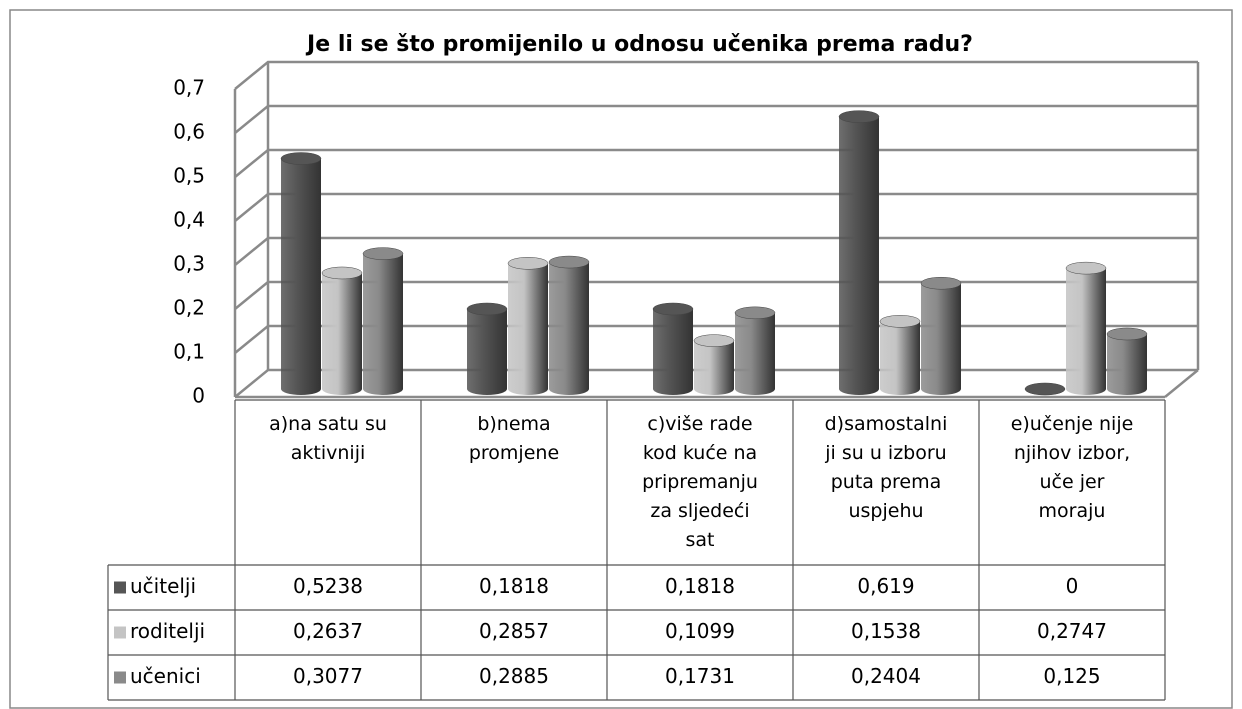  Describe the element at coordinates (189, 352) in the screenshot. I see `y-tick-label: 0,1` at that location.